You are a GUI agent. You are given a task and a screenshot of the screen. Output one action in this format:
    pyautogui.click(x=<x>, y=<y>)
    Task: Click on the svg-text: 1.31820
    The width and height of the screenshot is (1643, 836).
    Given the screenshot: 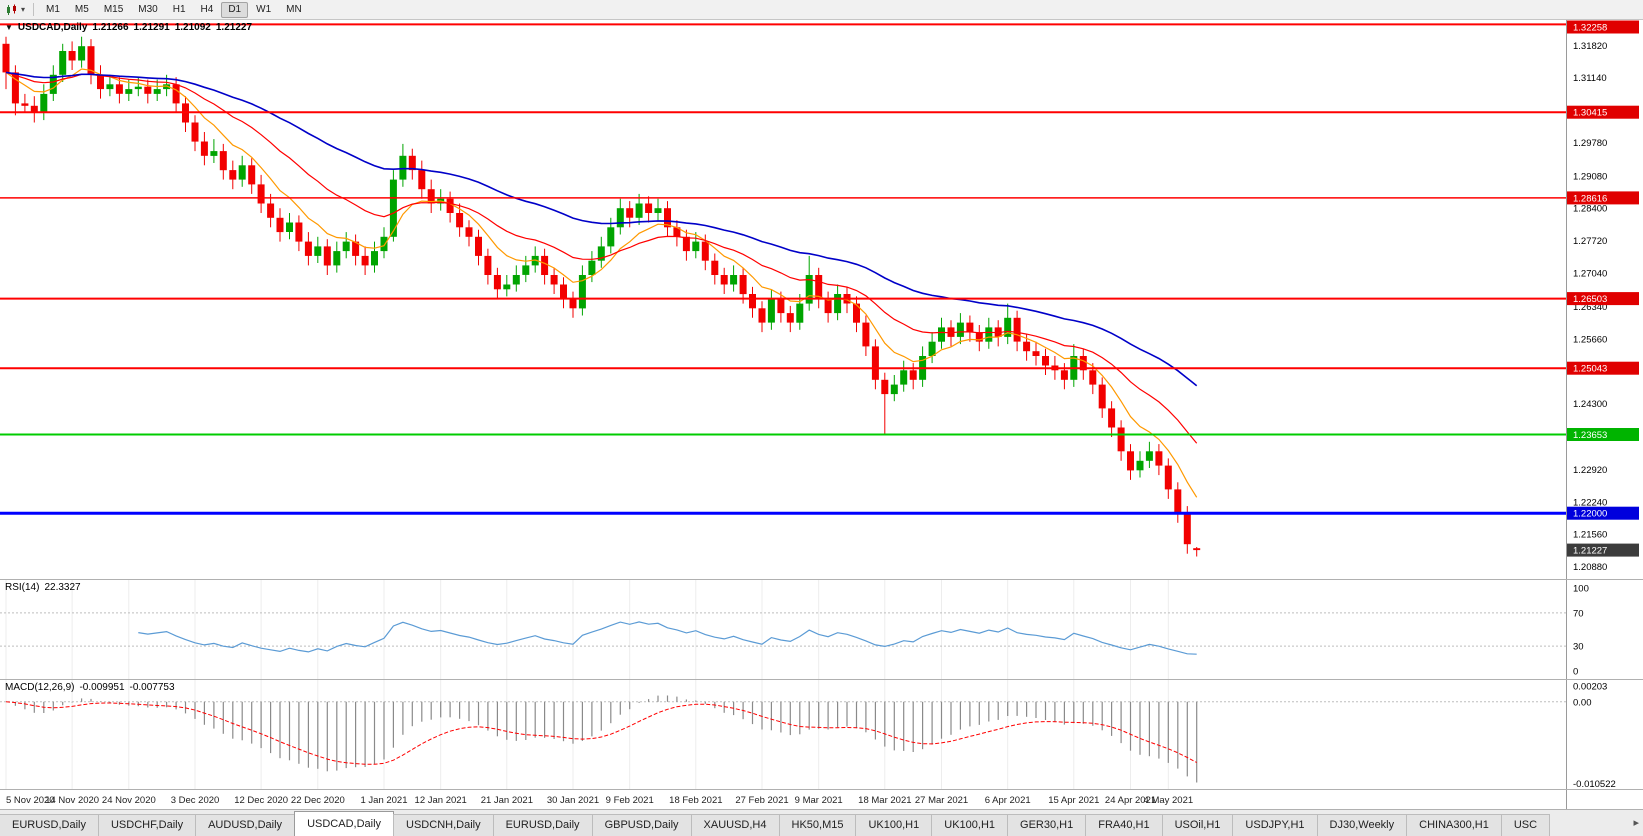 What is the action you would take?
    pyautogui.click(x=1590, y=46)
    